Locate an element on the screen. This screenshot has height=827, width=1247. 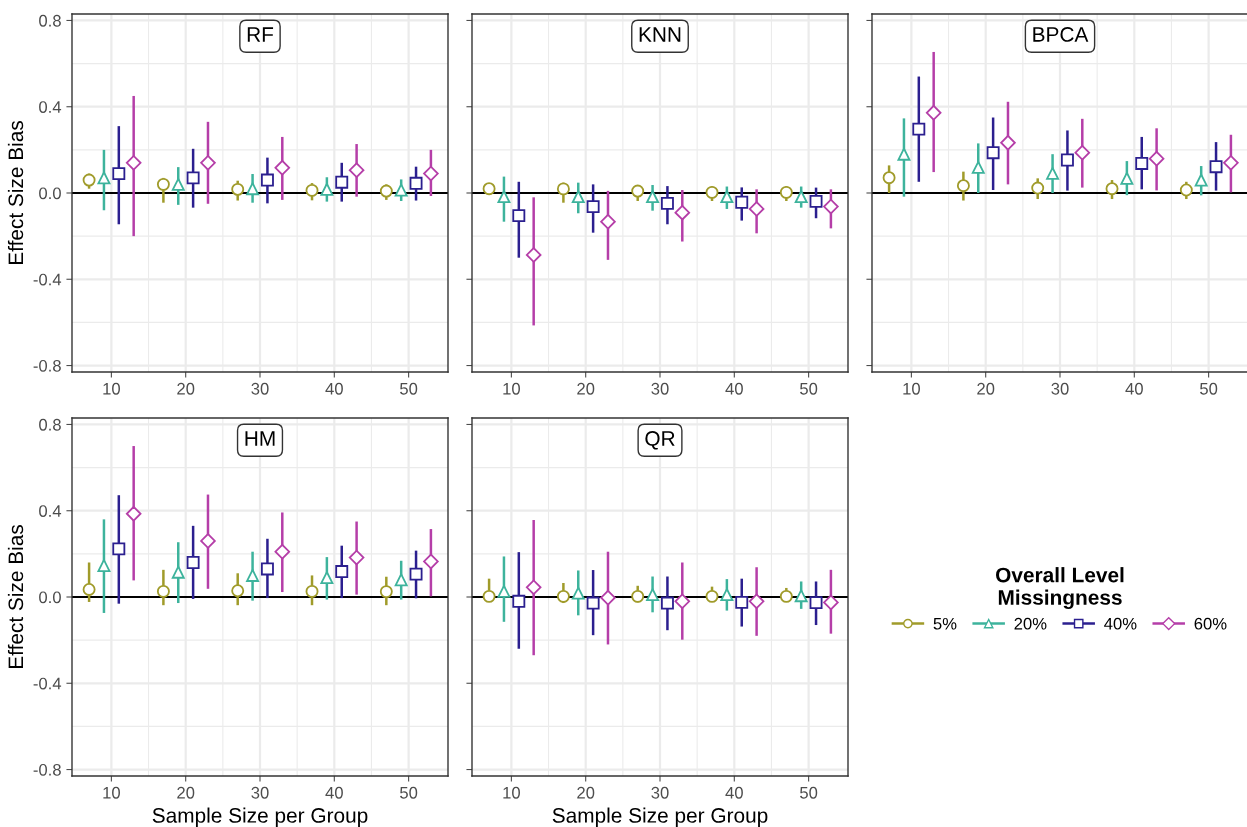
legend-label: 40% is located at coordinates (1120, 623).